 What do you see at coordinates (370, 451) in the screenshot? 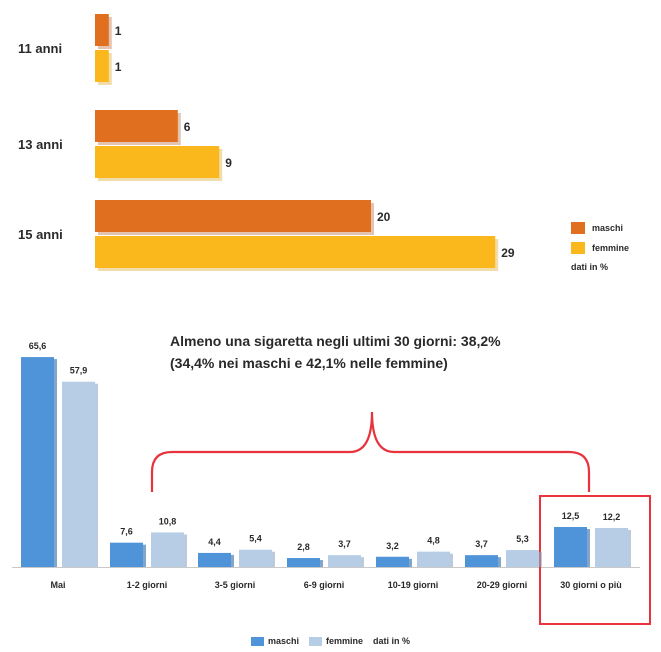
I see `brace` at bounding box center [370, 451].